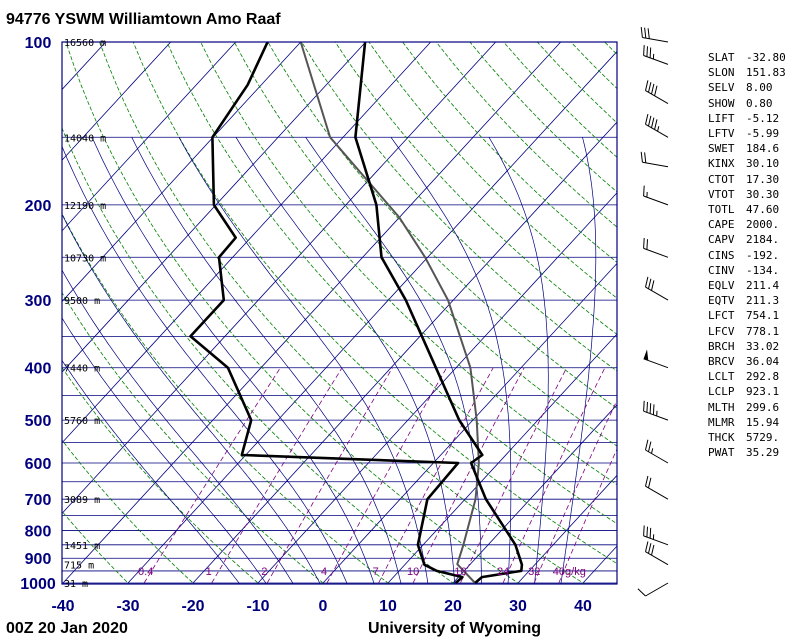 The width and height of the screenshot is (800, 640). I want to click on temperature-tick-label: -30, so click(127, 606).